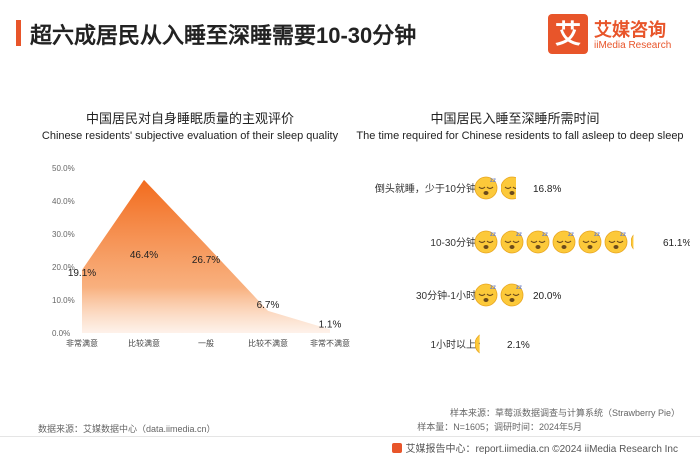 Image resolution: width=700 pixels, height=455 pixels. Describe the element at coordinates (18, 33) in the screenshot. I see `title-accent-bar` at that location.